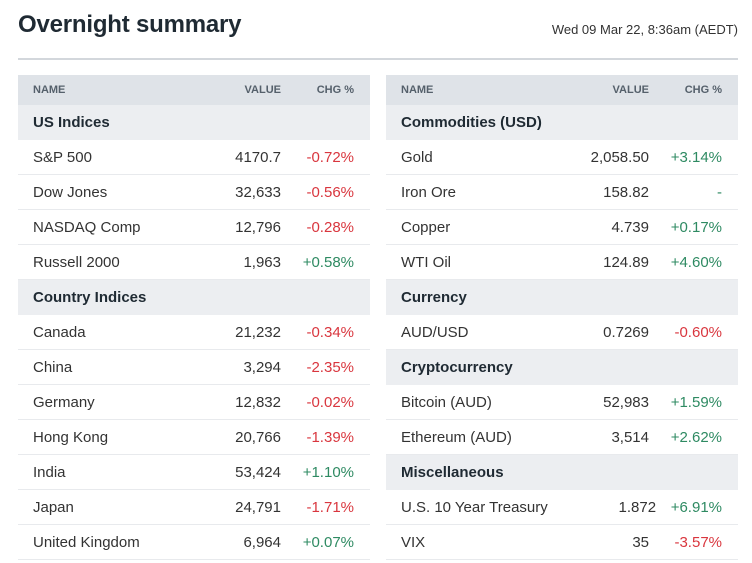 The width and height of the screenshot is (752, 563). I want to click on instrument-change: +0.58%, so click(328, 262).